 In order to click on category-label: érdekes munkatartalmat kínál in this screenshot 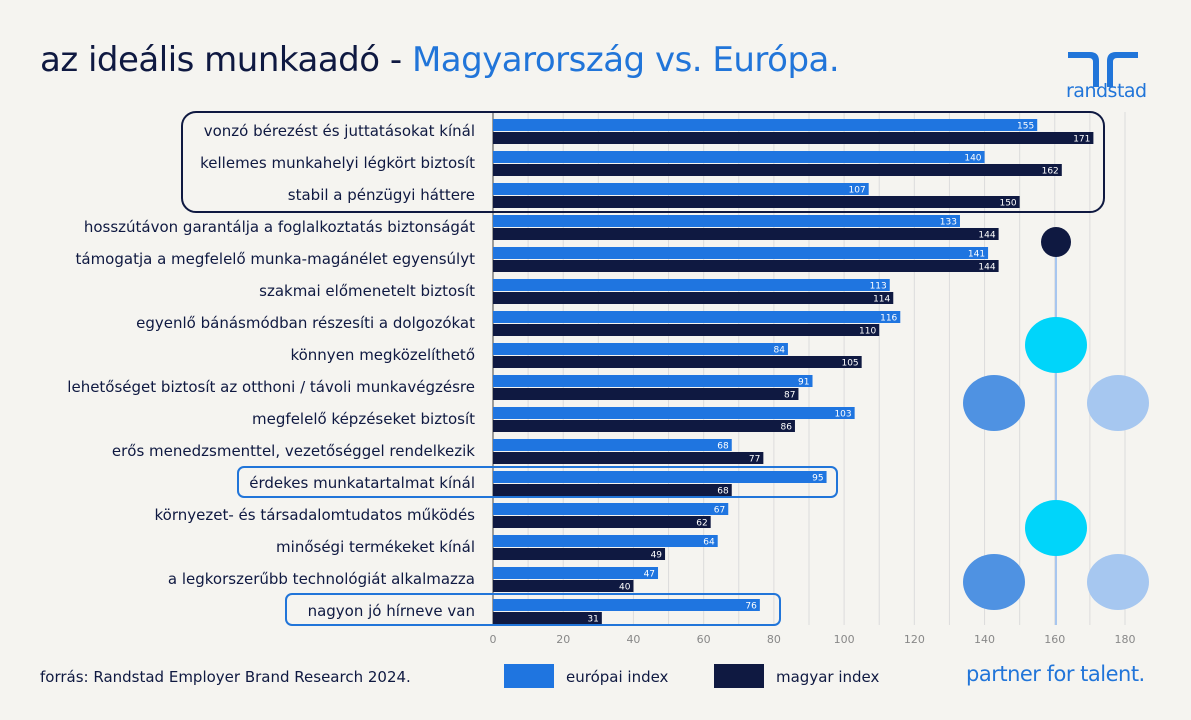, I will do `click(362, 483)`.